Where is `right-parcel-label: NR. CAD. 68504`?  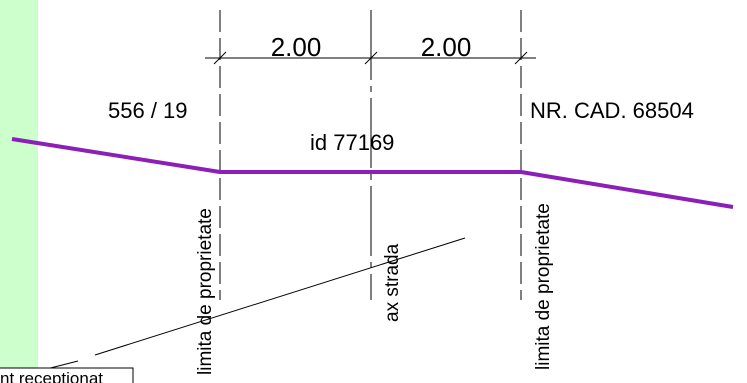 right-parcel-label: NR. CAD. 68504 is located at coordinates (612, 110).